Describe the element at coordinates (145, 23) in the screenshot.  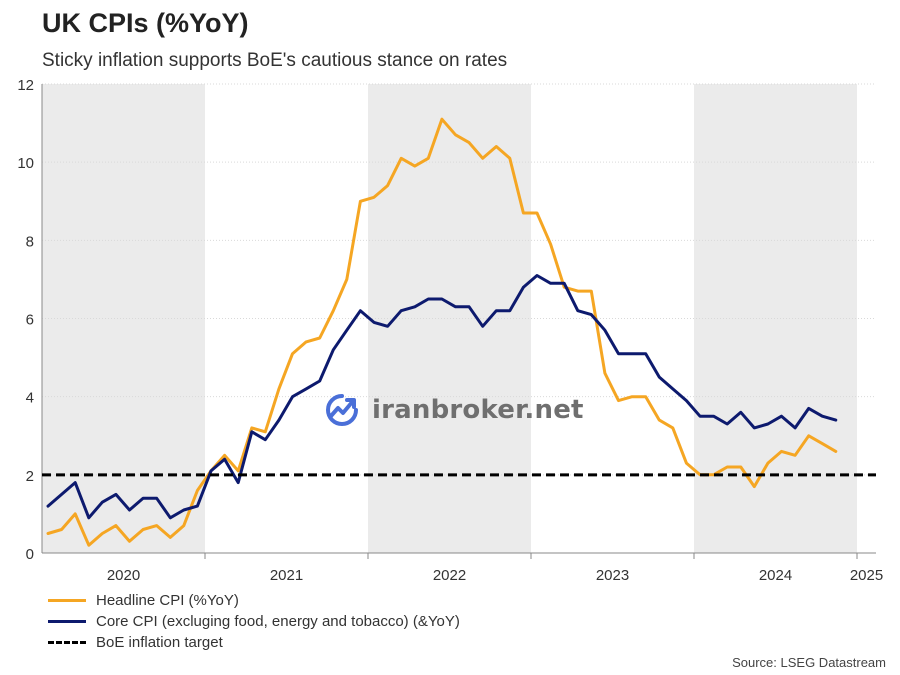
I see `chart-title: UK CPIs (%YoY)` at that location.